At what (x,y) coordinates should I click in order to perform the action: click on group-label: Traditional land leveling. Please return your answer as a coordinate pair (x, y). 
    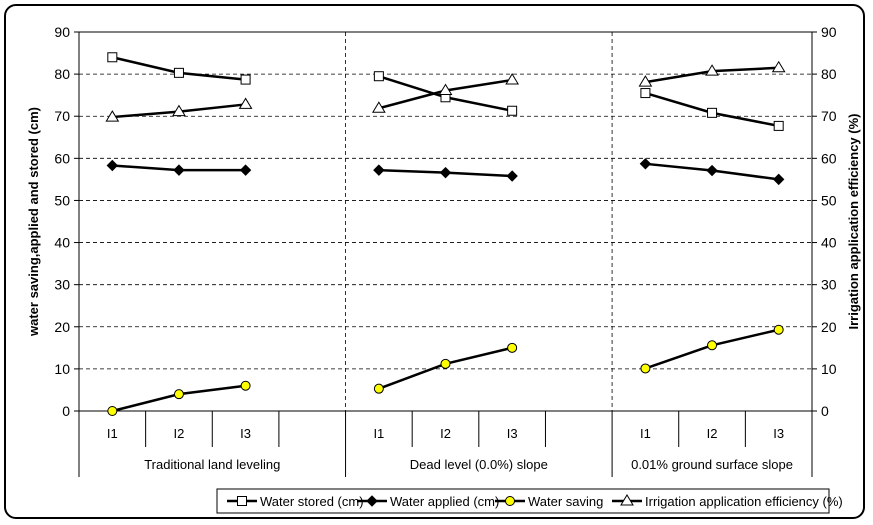
    Looking at the image, I should click on (212, 464).